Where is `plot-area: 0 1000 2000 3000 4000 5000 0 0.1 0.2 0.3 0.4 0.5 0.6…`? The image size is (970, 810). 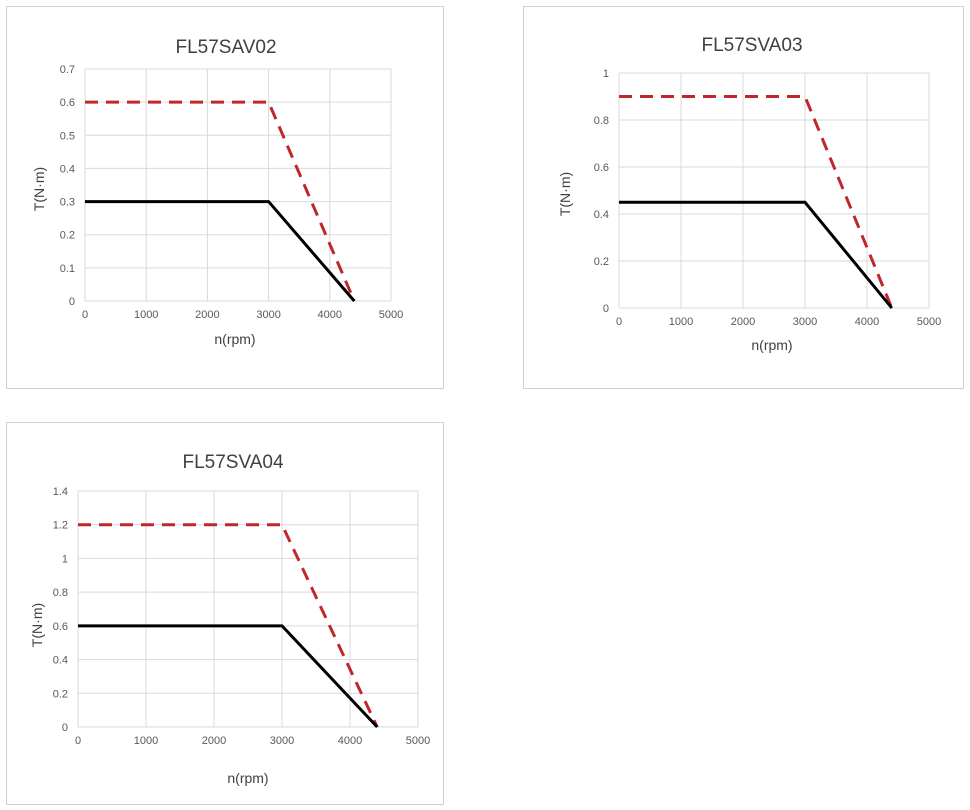
plot-area: 0 1000 2000 3000 4000 5000 0 0.1 0.2 0.3 0.4 0.5 0.6… is located at coordinates (232, 192).